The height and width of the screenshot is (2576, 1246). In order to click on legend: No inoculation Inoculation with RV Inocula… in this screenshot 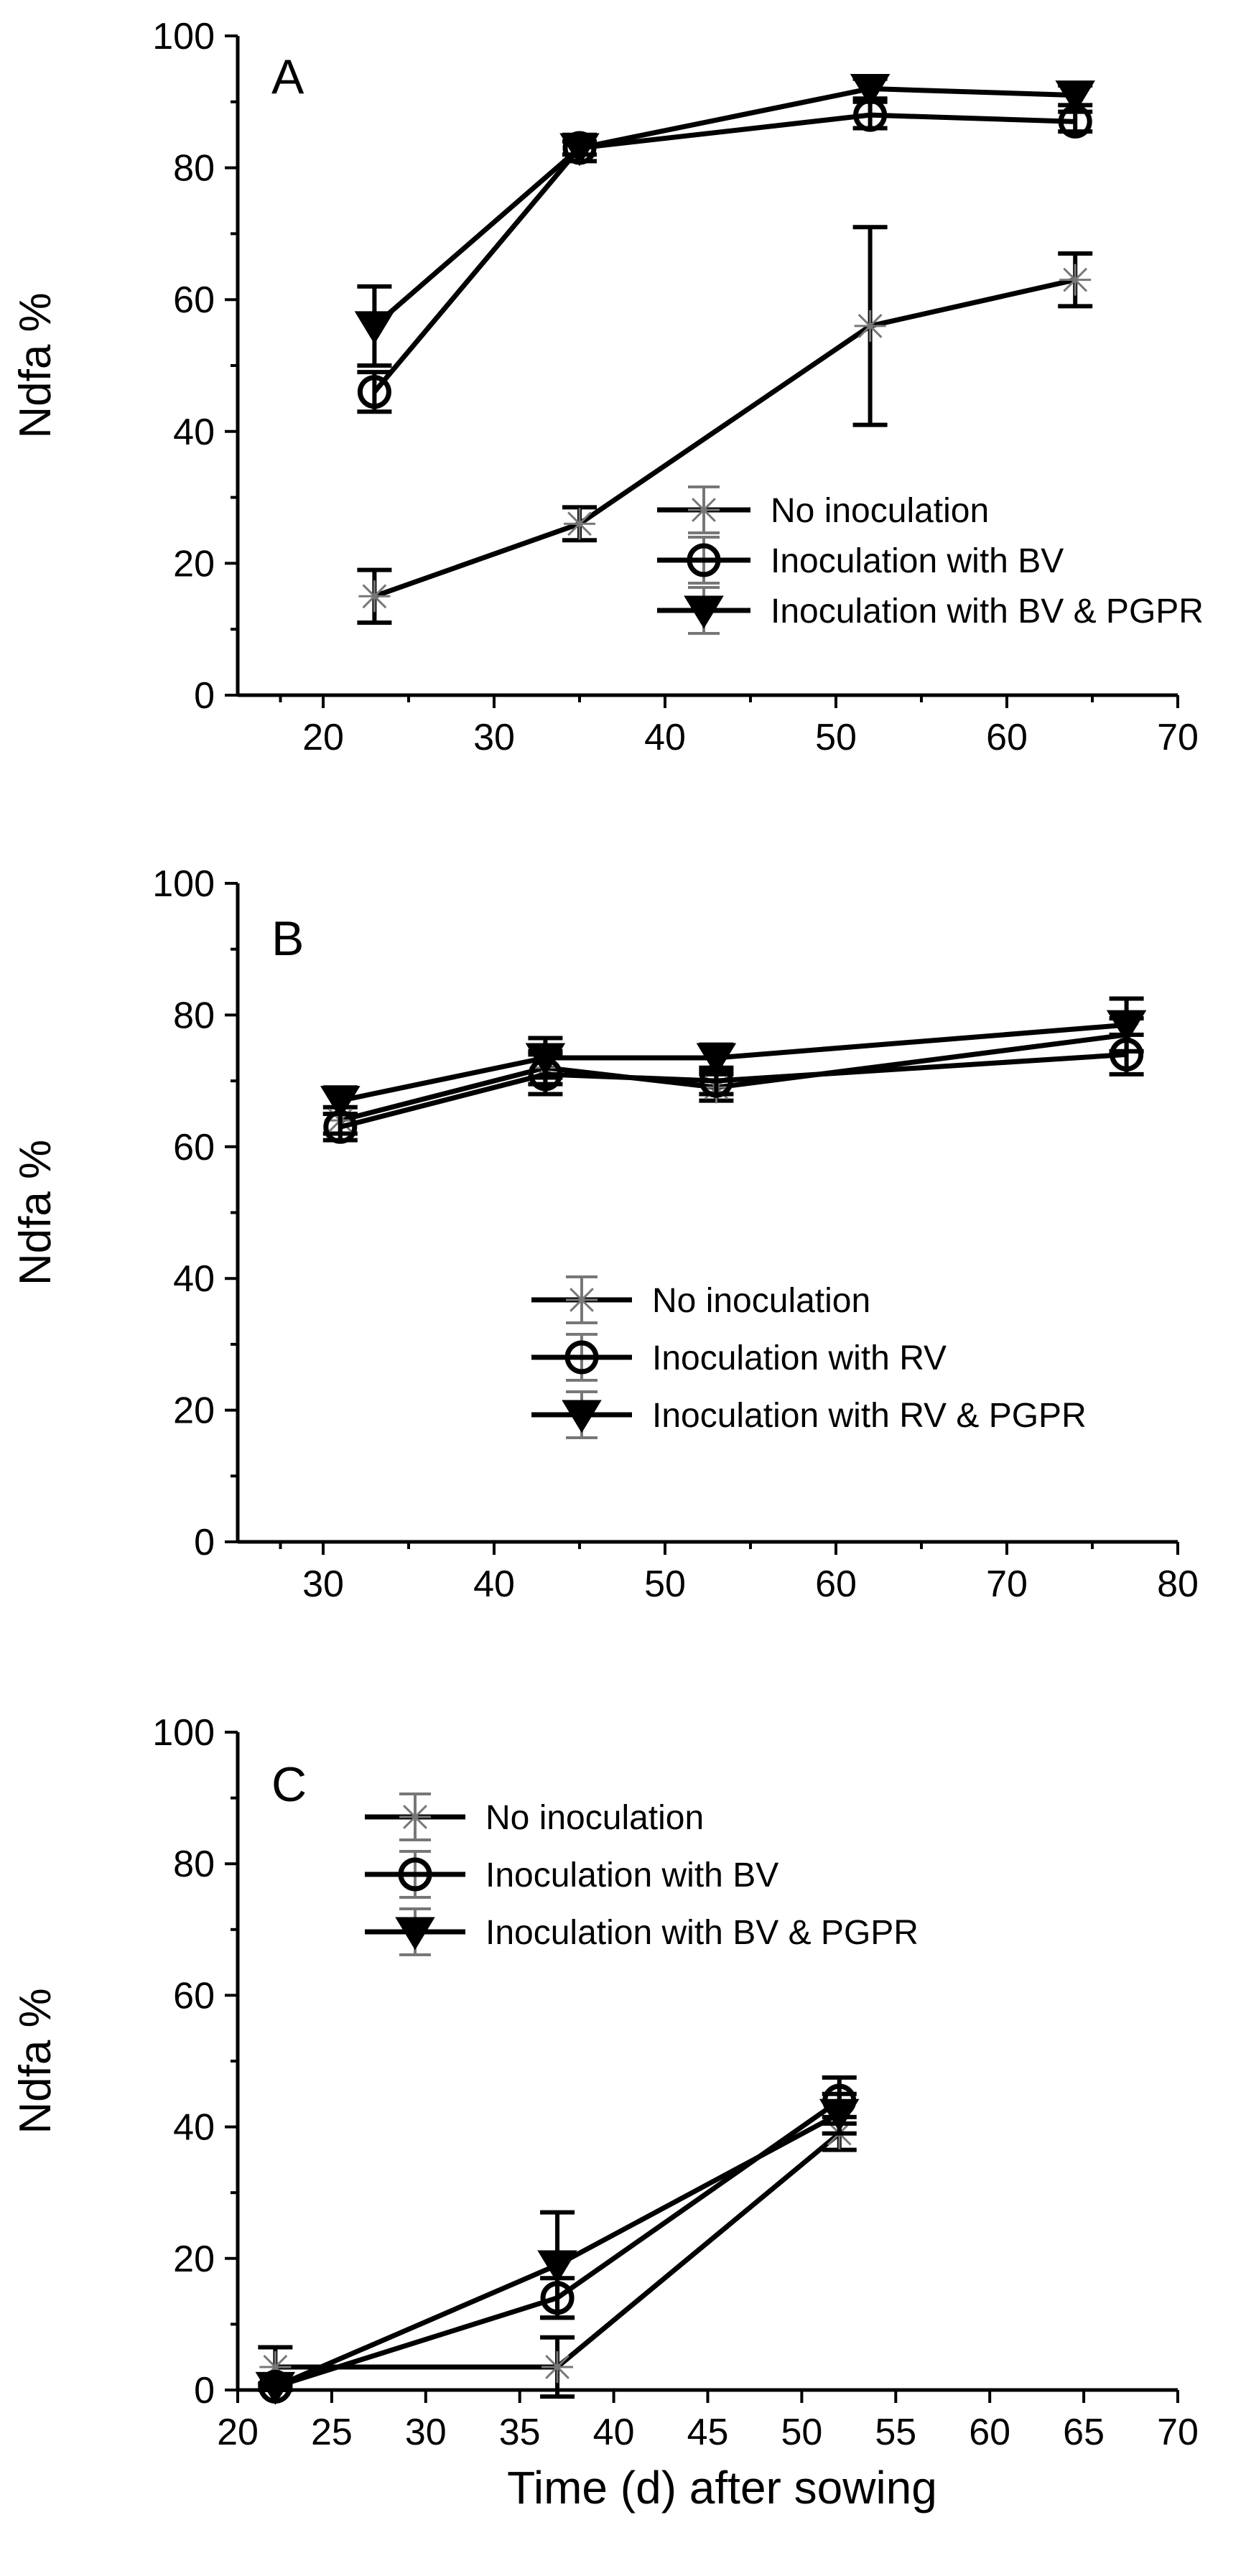, I will do `click(809, 1357)`.